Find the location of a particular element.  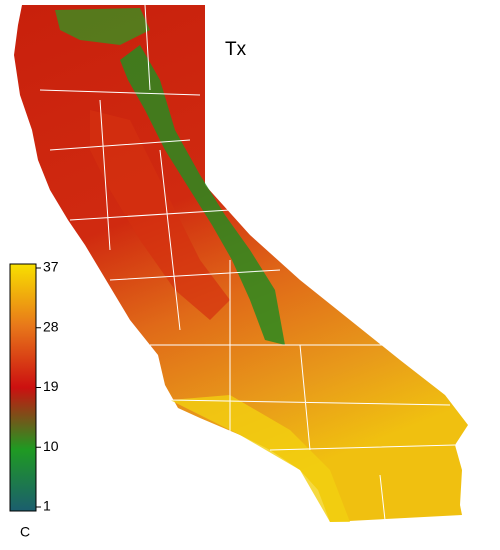

colorbar-tick-label: 19 is located at coordinates (51, 386).